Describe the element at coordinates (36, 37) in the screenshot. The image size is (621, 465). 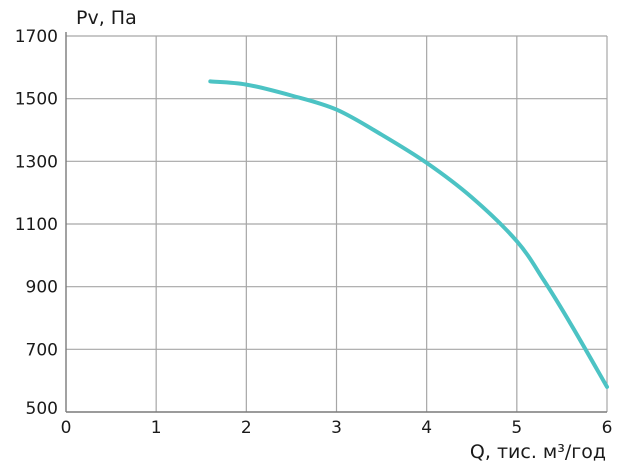
I see `y-tick-label: 1700` at that location.